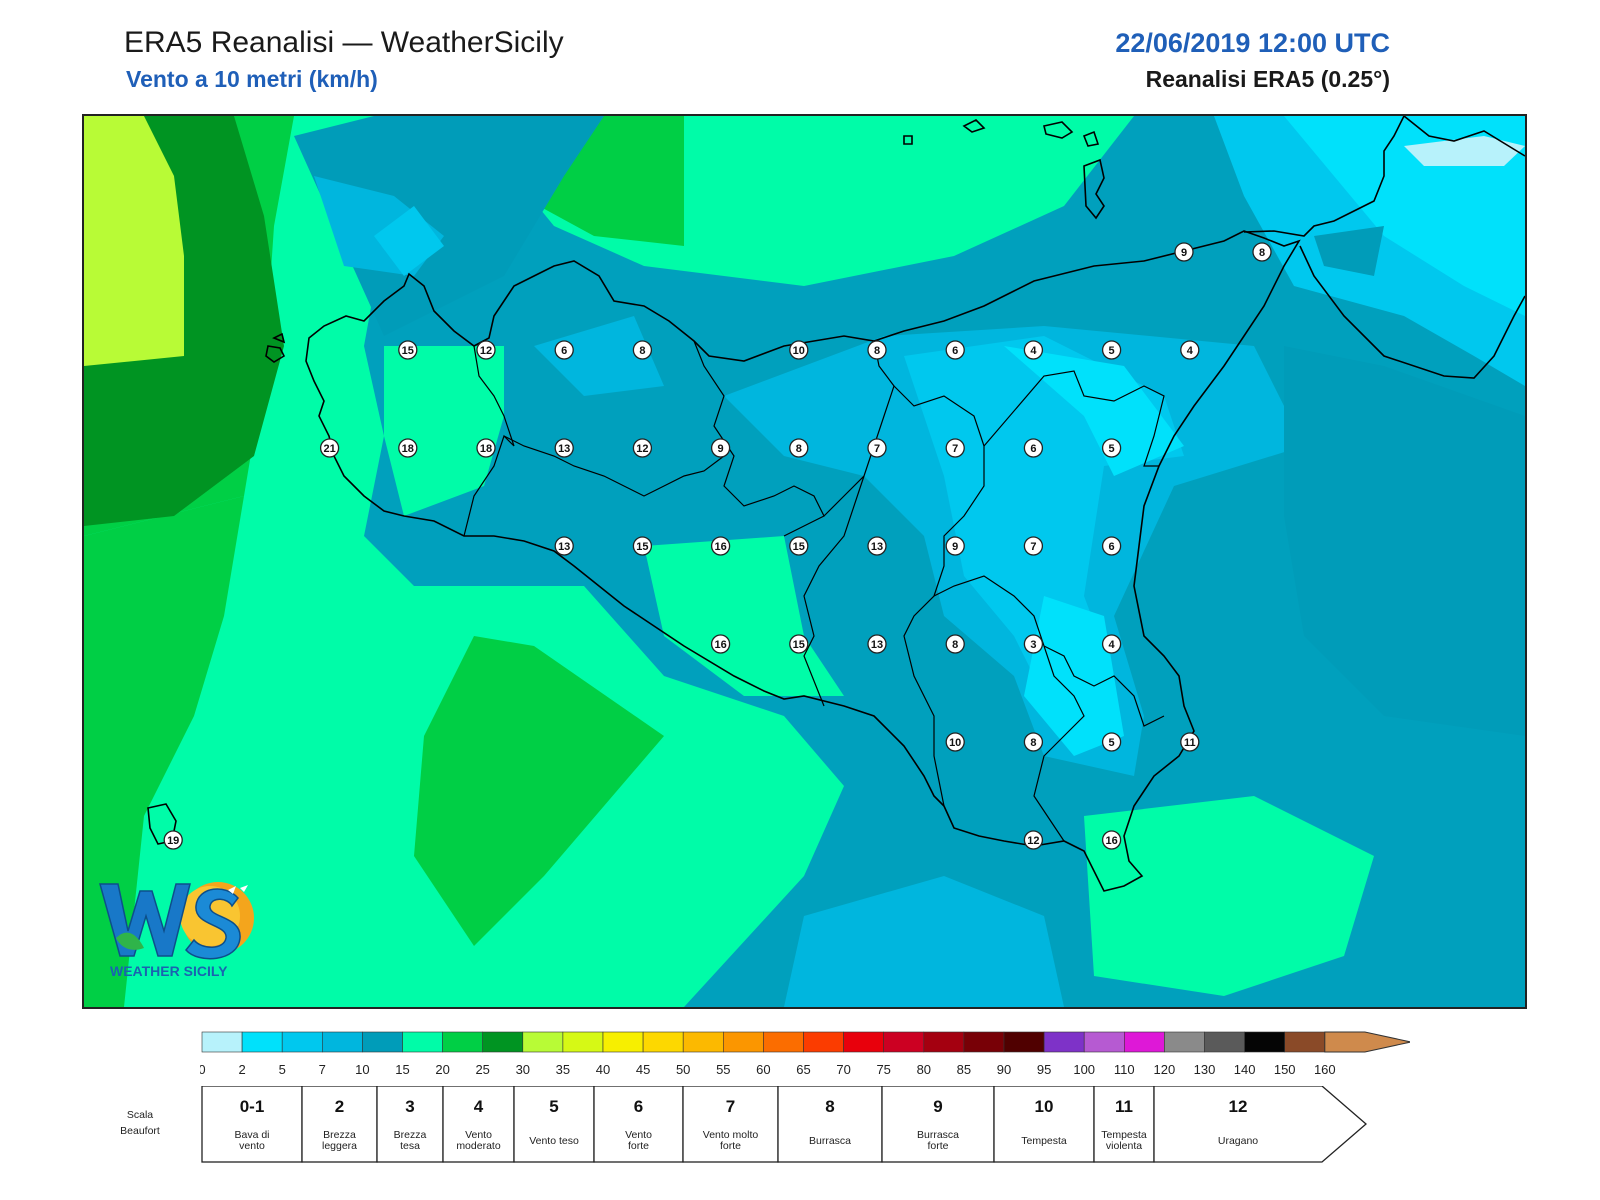 This screenshot has width=1600, height=1200. Describe the element at coordinates (252, 79) in the screenshot. I see `map-subtitle: Vento a 10 metri (km/h)` at that location.